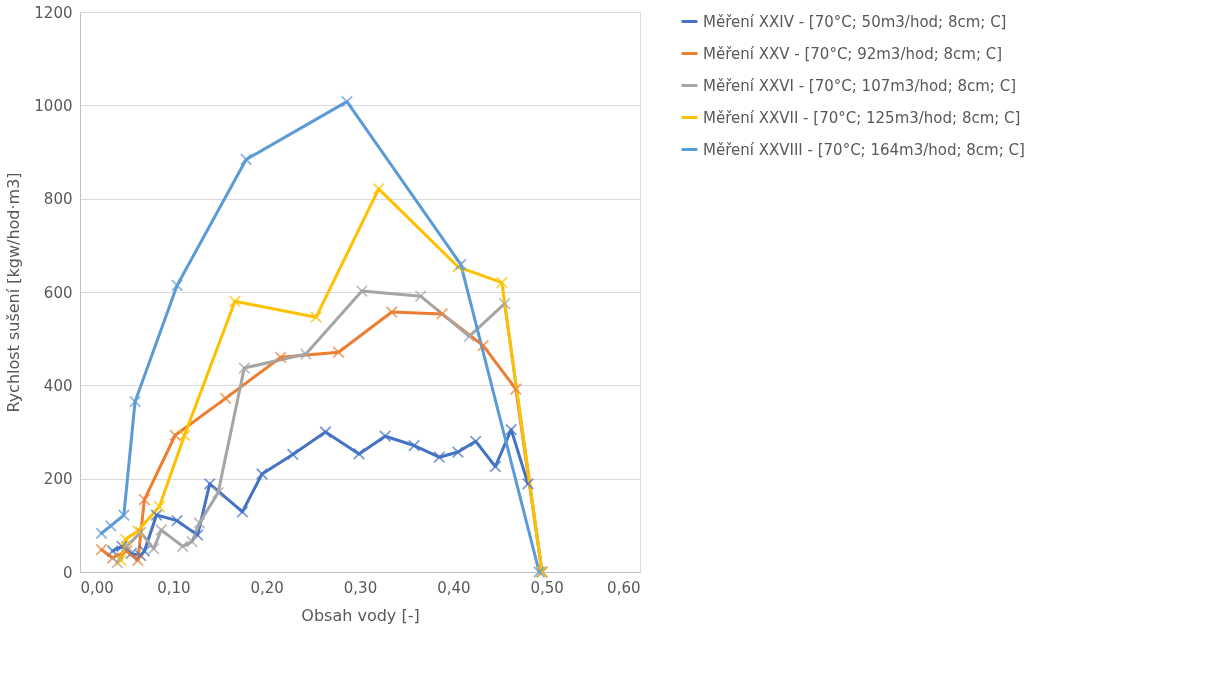 This screenshot has width=1206, height=684. I want to click on y-tick-label: 0, so click(67, 572).